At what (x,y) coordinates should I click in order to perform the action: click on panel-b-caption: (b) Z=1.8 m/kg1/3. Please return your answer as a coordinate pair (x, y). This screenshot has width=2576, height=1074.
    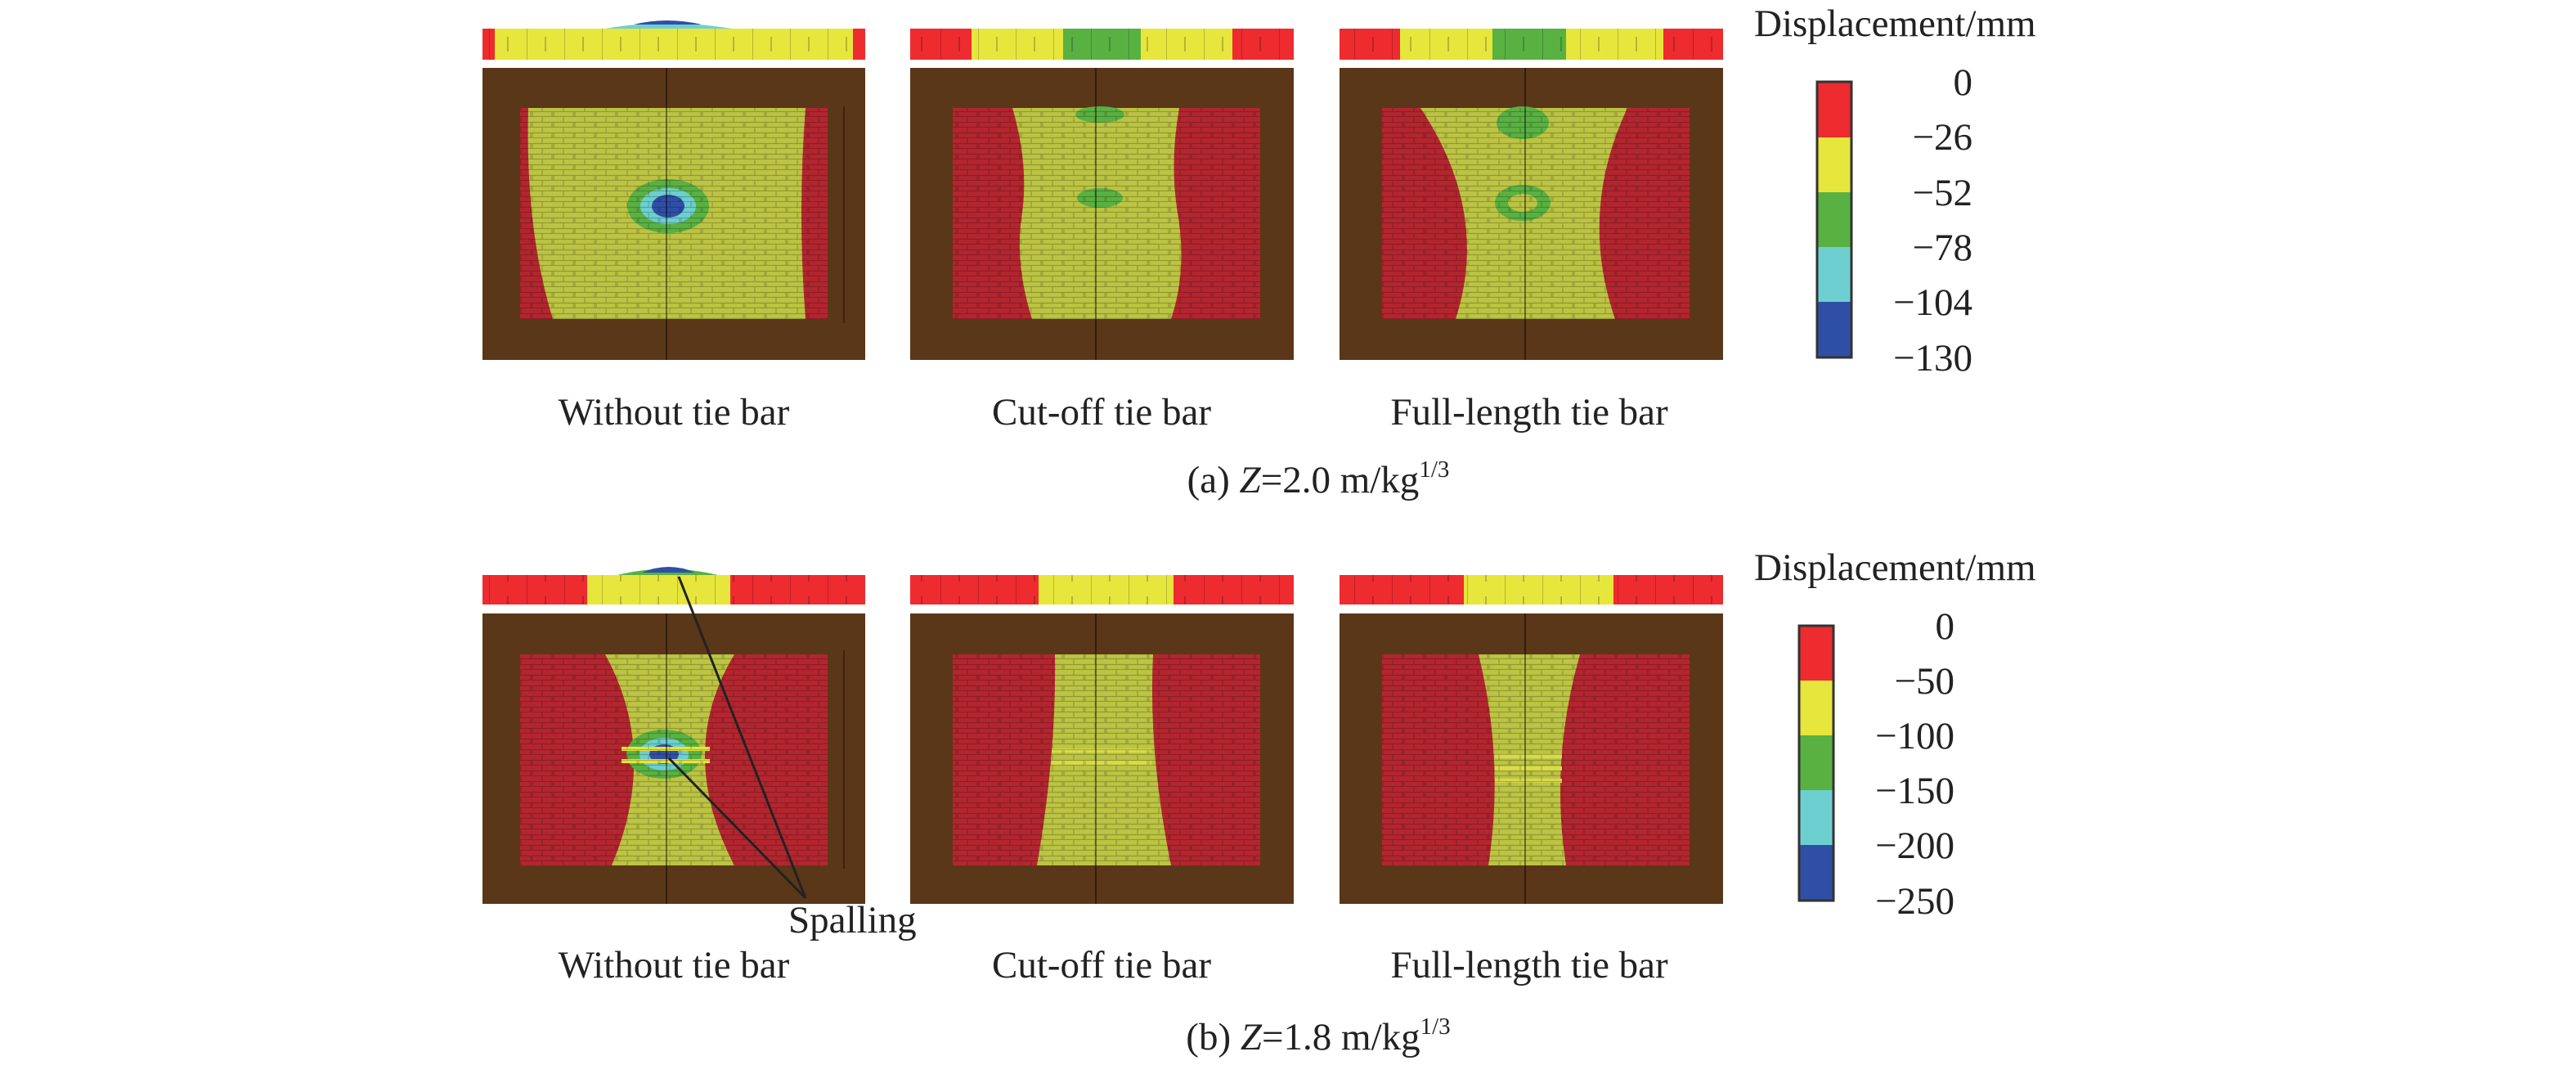
    Looking at the image, I should click on (1318, 1035).